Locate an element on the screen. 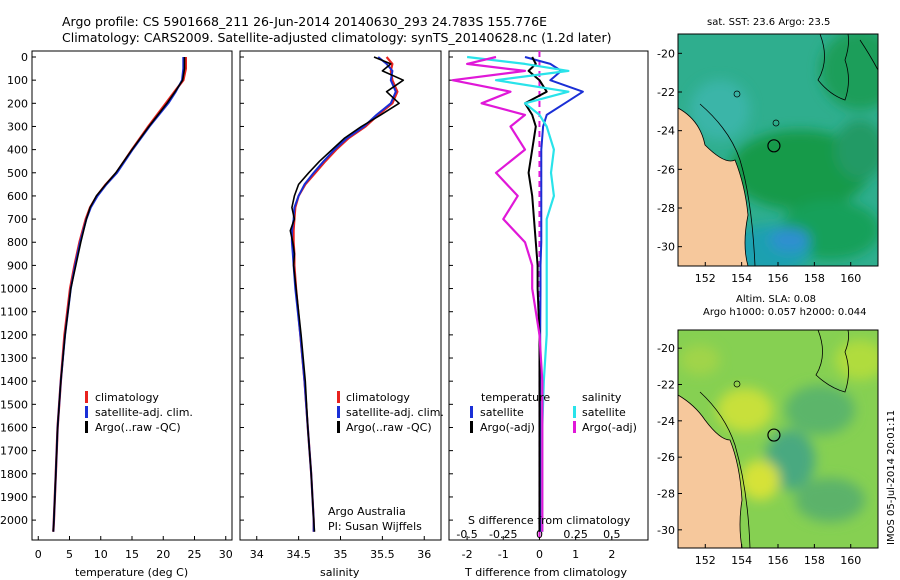 The width and height of the screenshot is (900, 580). difference-xlabel-t: T difference from climatology is located at coordinates (545, 572).